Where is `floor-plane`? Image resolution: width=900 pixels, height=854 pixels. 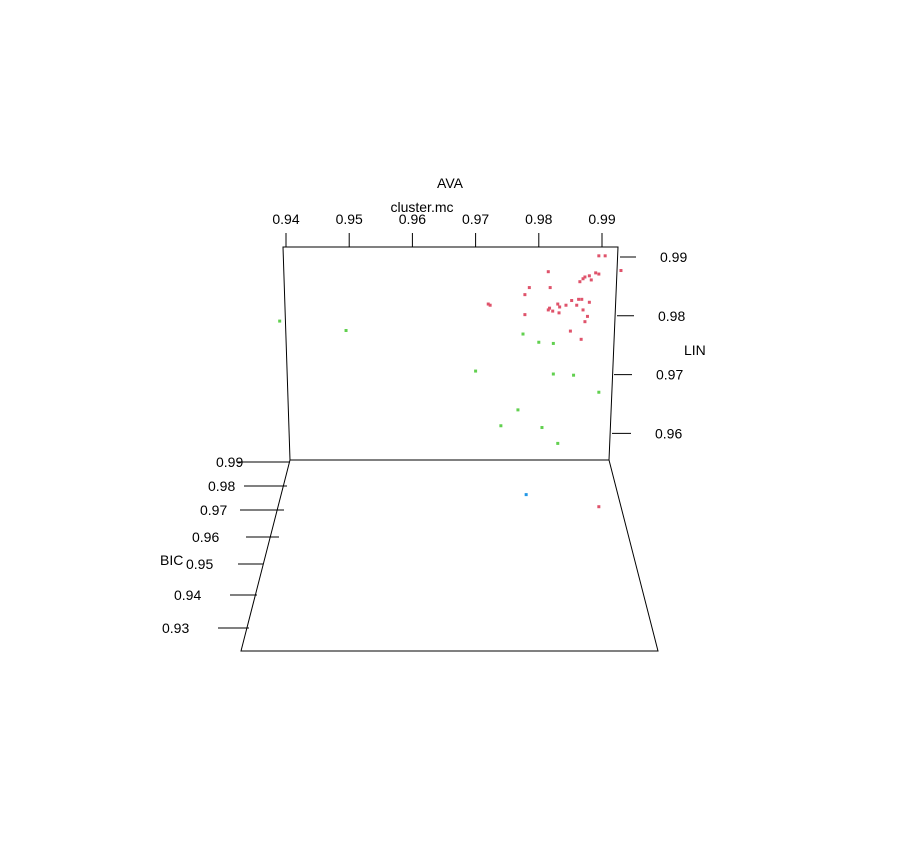
floor-plane is located at coordinates (449, 555).